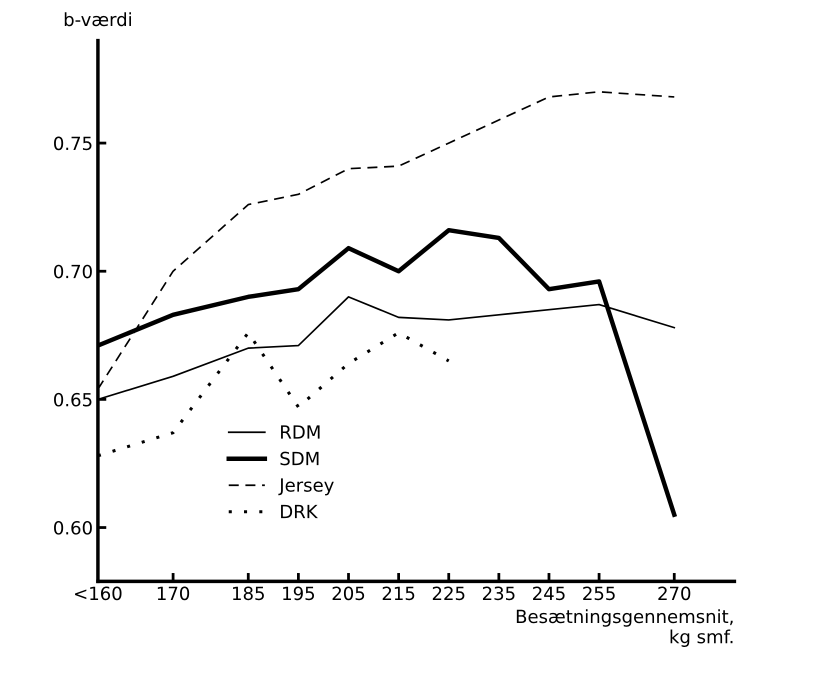 Image resolution: width=816 pixels, height=676 pixels. Describe the element at coordinates (306, 487) in the screenshot. I see `legend-label: Jersey` at that location.